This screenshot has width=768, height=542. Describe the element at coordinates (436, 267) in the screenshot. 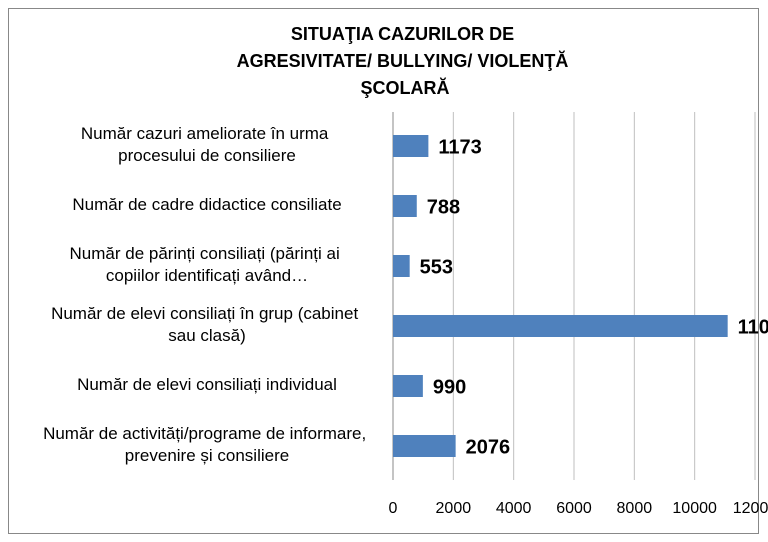

I see `value-label: 553` at that location.